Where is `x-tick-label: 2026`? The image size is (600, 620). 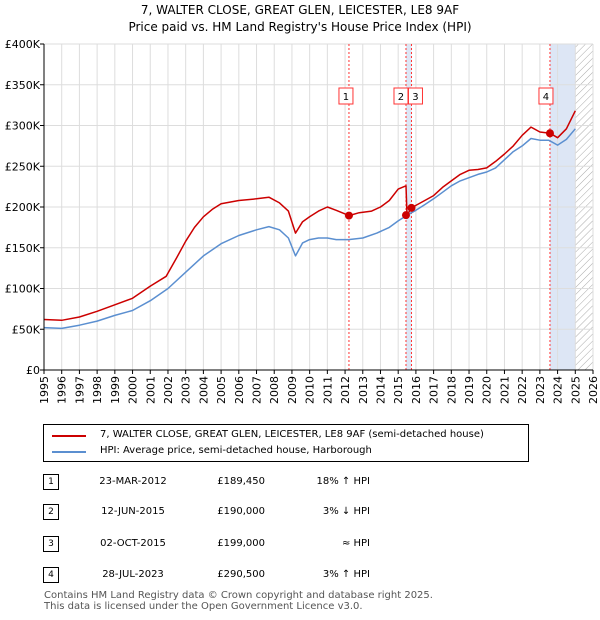
x-tick-label: 2026 is located at coordinates (593, 390).